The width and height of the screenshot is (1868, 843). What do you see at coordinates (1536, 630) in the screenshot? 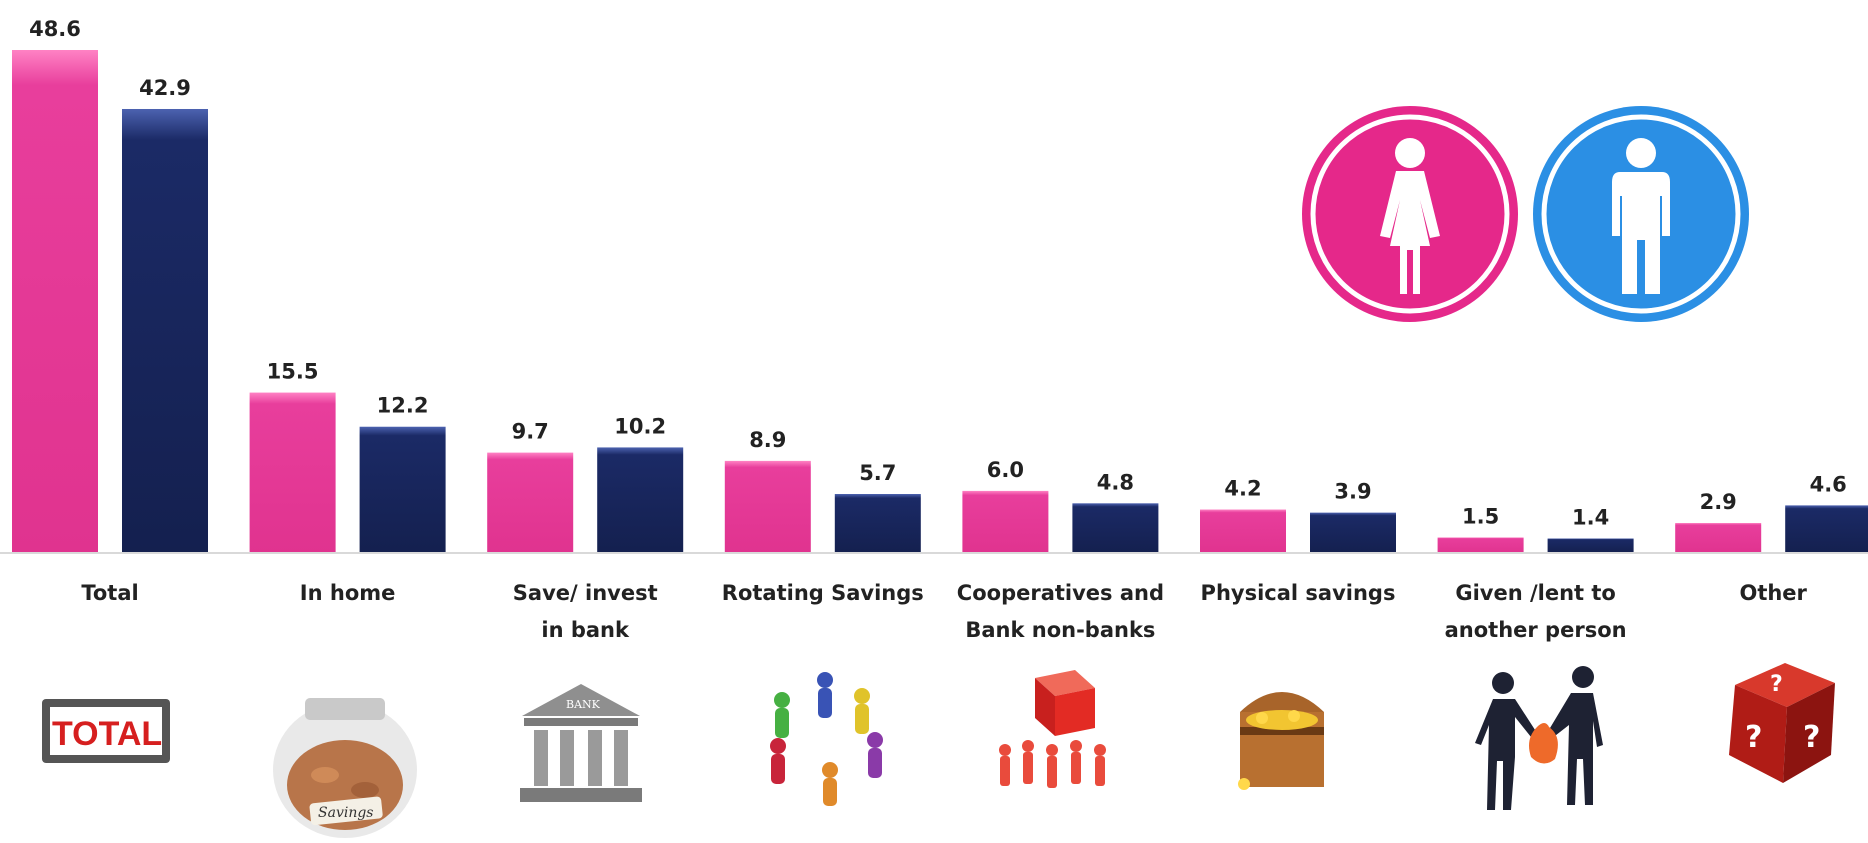
I see `category-label-6-line-1: another person` at bounding box center [1536, 630].